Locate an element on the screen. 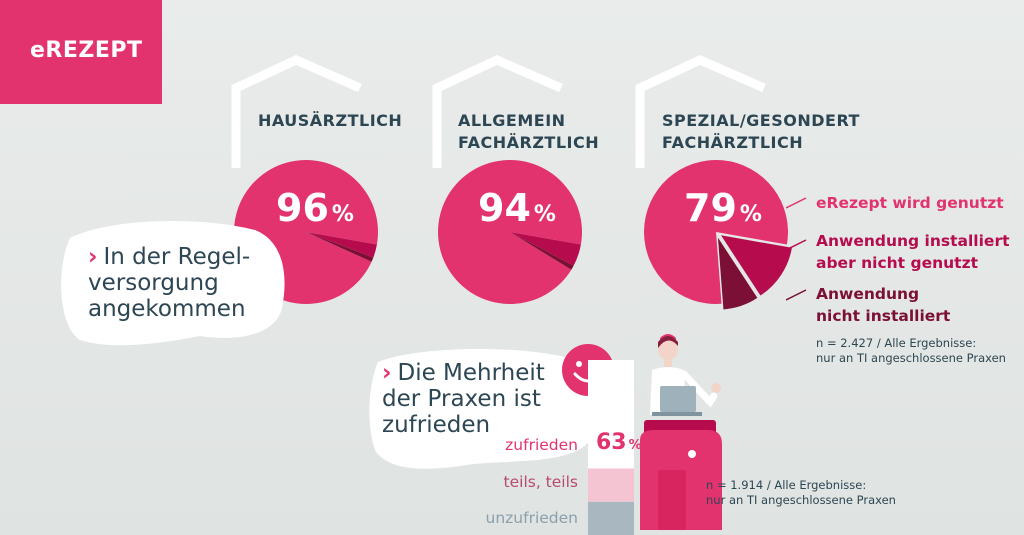 The height and width of the screenshot is (535, 1024). pie-1-percent: 96% is located at coordinates (315, 208).